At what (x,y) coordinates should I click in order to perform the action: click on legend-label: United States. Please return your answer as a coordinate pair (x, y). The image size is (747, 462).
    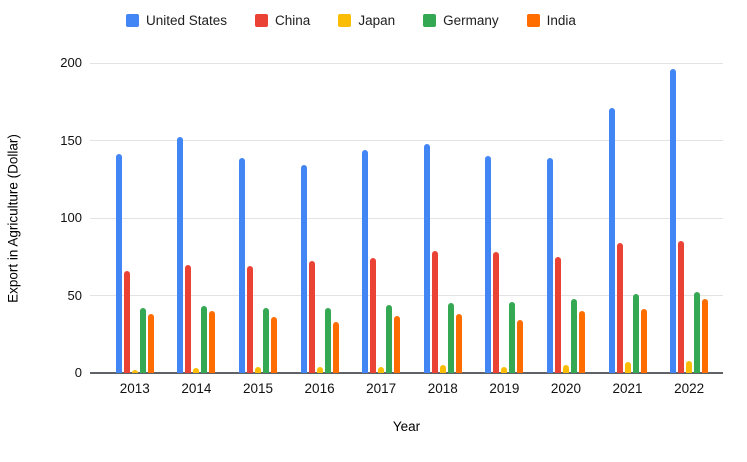
    Looking at the image, I should click on (187, 20).